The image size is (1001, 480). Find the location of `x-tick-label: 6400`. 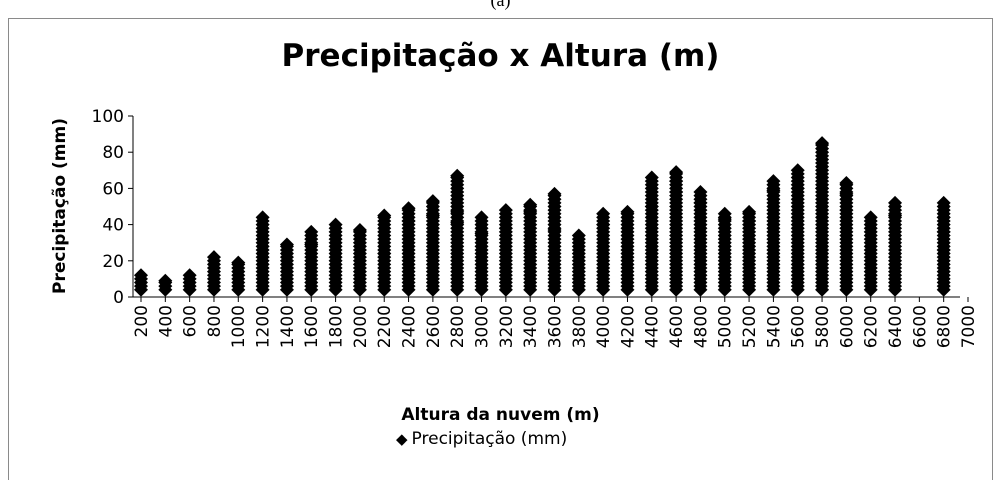

x-tick-label: 6400 is located at coordinates (896, 326).